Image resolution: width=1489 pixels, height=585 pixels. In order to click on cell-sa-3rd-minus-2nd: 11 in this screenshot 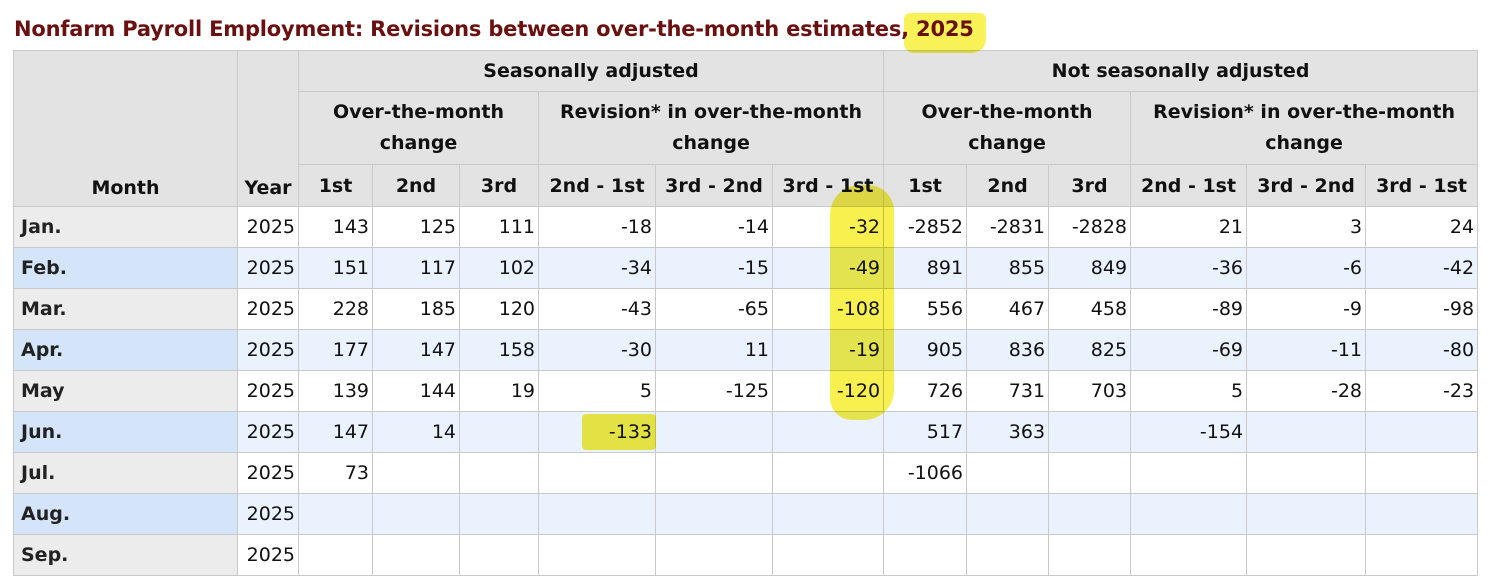, I will do `click(714, 350)`.